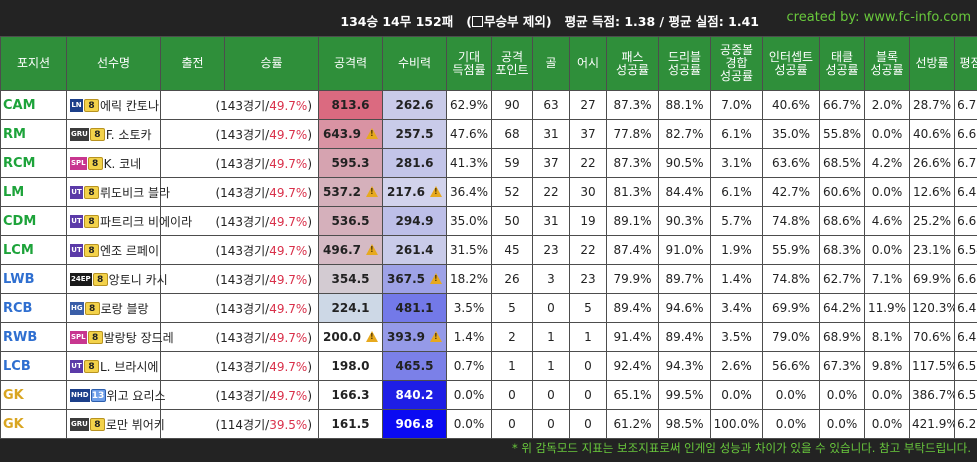 The image size is (977, 462). Describe the element at coordinates (551, 424) in the screenshot. I see `goals-cell: 0` at that location.